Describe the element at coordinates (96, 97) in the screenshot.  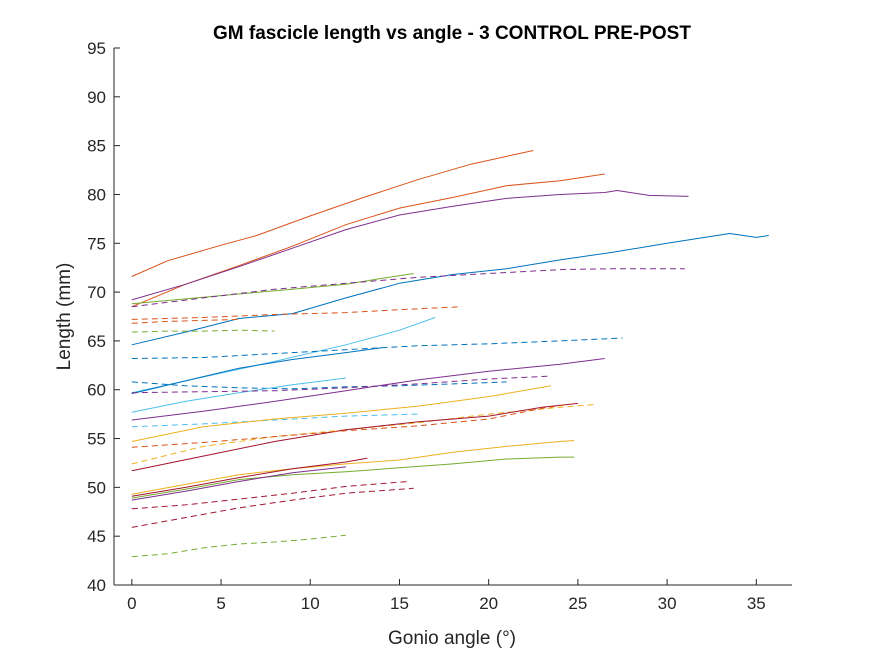
I see `y-tick-label: 90` at that location.